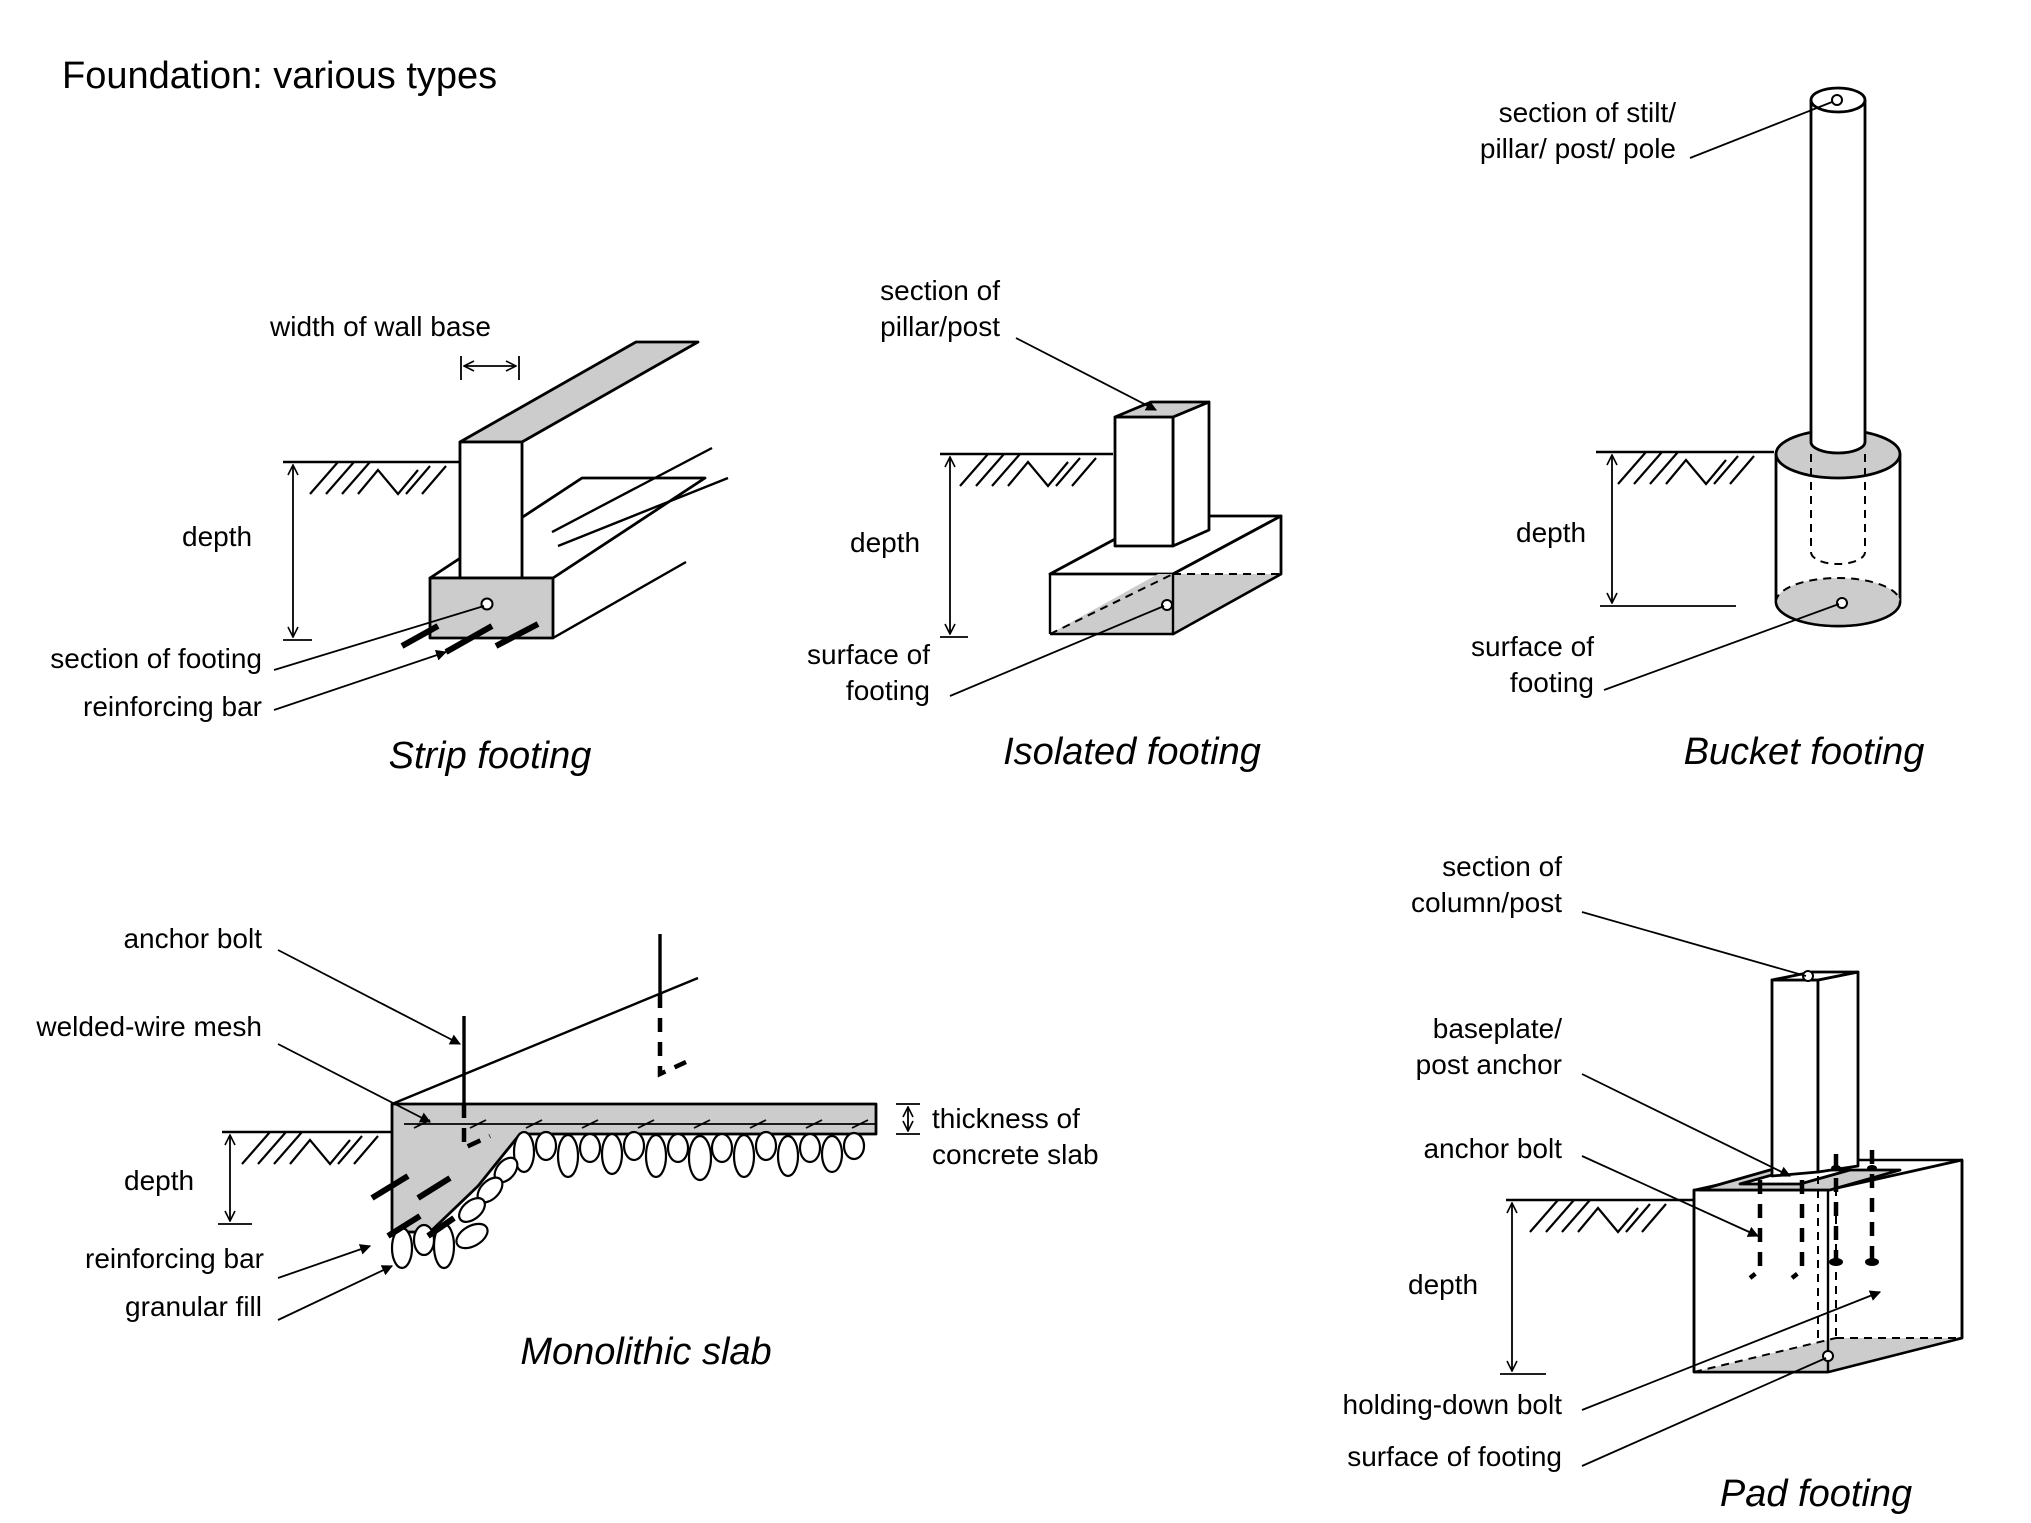  I want to click on pad-caption: Pad footing, so click(1816, 1494).